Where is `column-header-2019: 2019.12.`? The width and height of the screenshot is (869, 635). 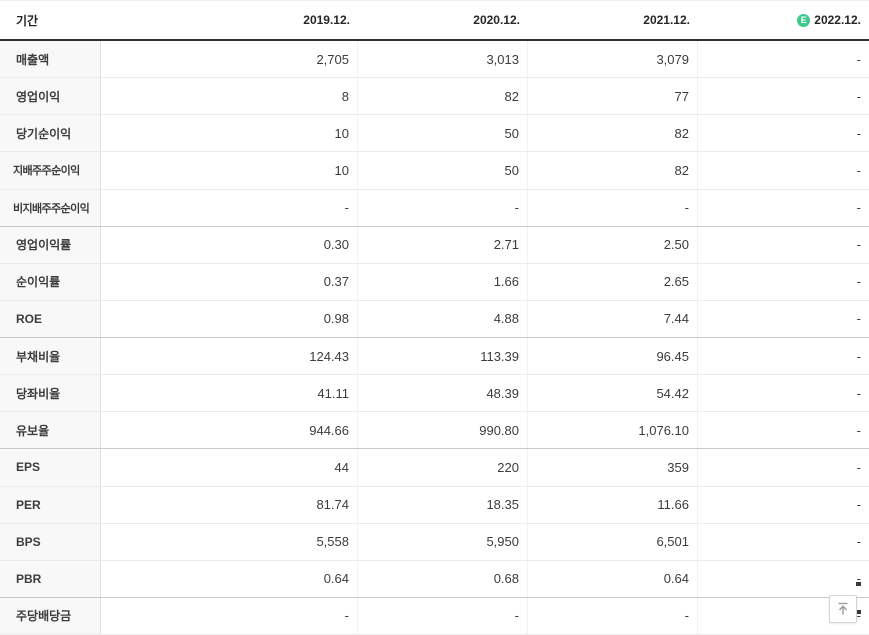
column-header-2019: 2019.12. is located at coordinates (229, 20).